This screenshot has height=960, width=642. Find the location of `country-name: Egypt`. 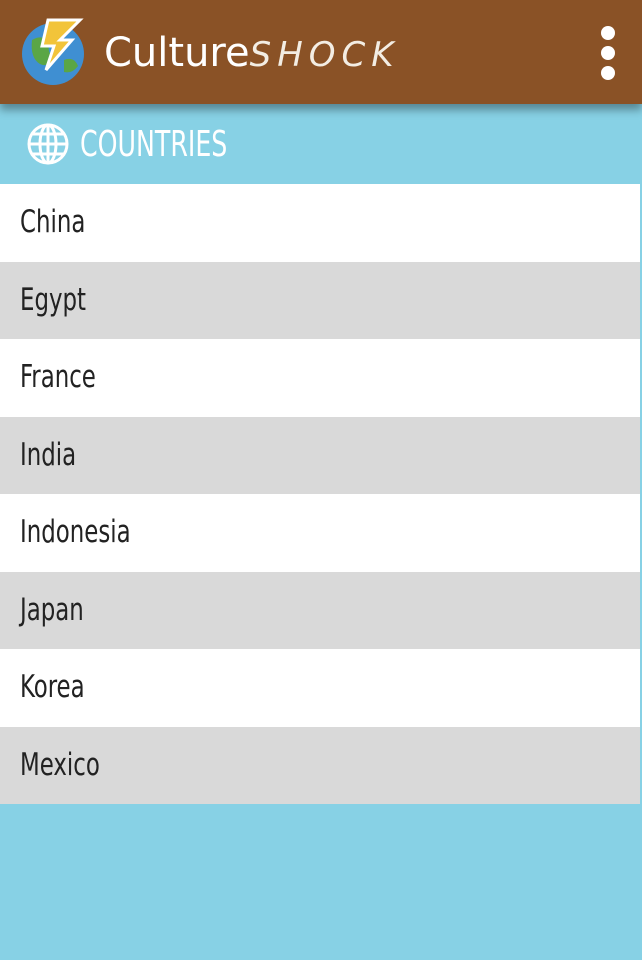

country-name: Egypt is located at coordinates (53, 299).